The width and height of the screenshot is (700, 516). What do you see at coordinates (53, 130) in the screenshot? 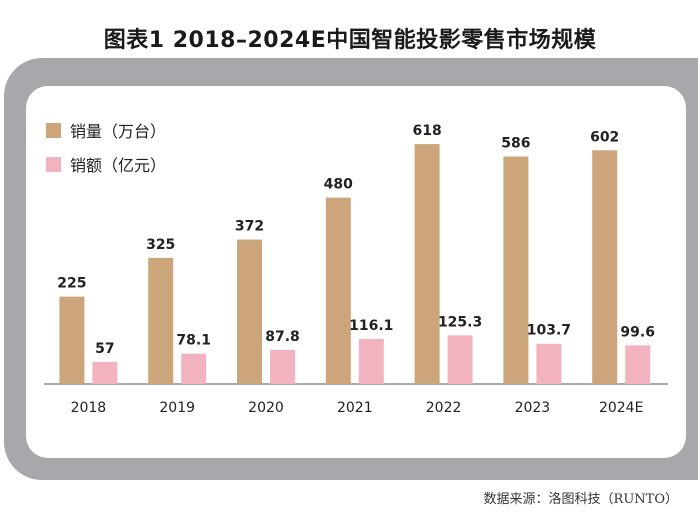
I see `legend-swatch-volume` at bounding box center [53, 130].